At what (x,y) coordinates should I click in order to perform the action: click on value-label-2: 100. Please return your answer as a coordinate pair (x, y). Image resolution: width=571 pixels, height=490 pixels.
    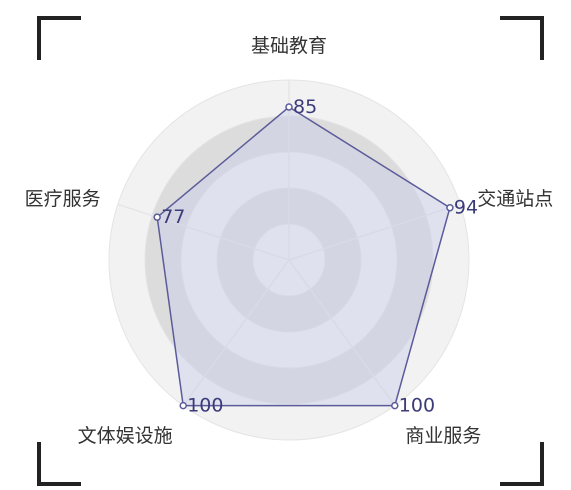
    Looking at the image, I should click on (417, 406).